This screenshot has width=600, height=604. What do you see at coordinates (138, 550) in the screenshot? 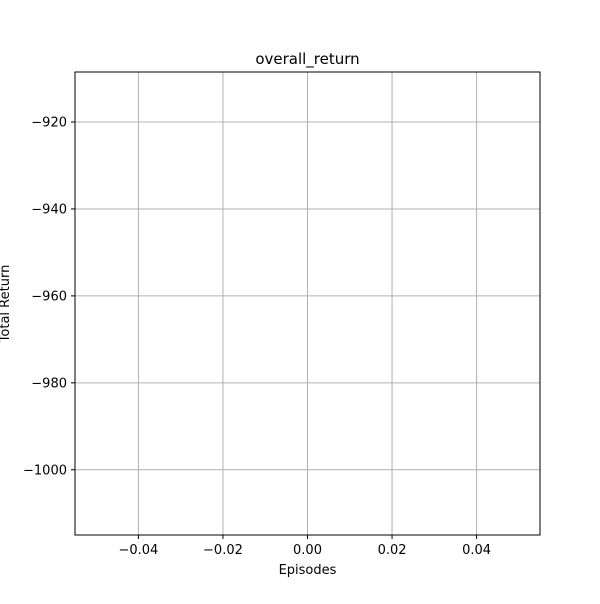
I see `x-tick-label: −0.04` at bounding box center [138, 550].